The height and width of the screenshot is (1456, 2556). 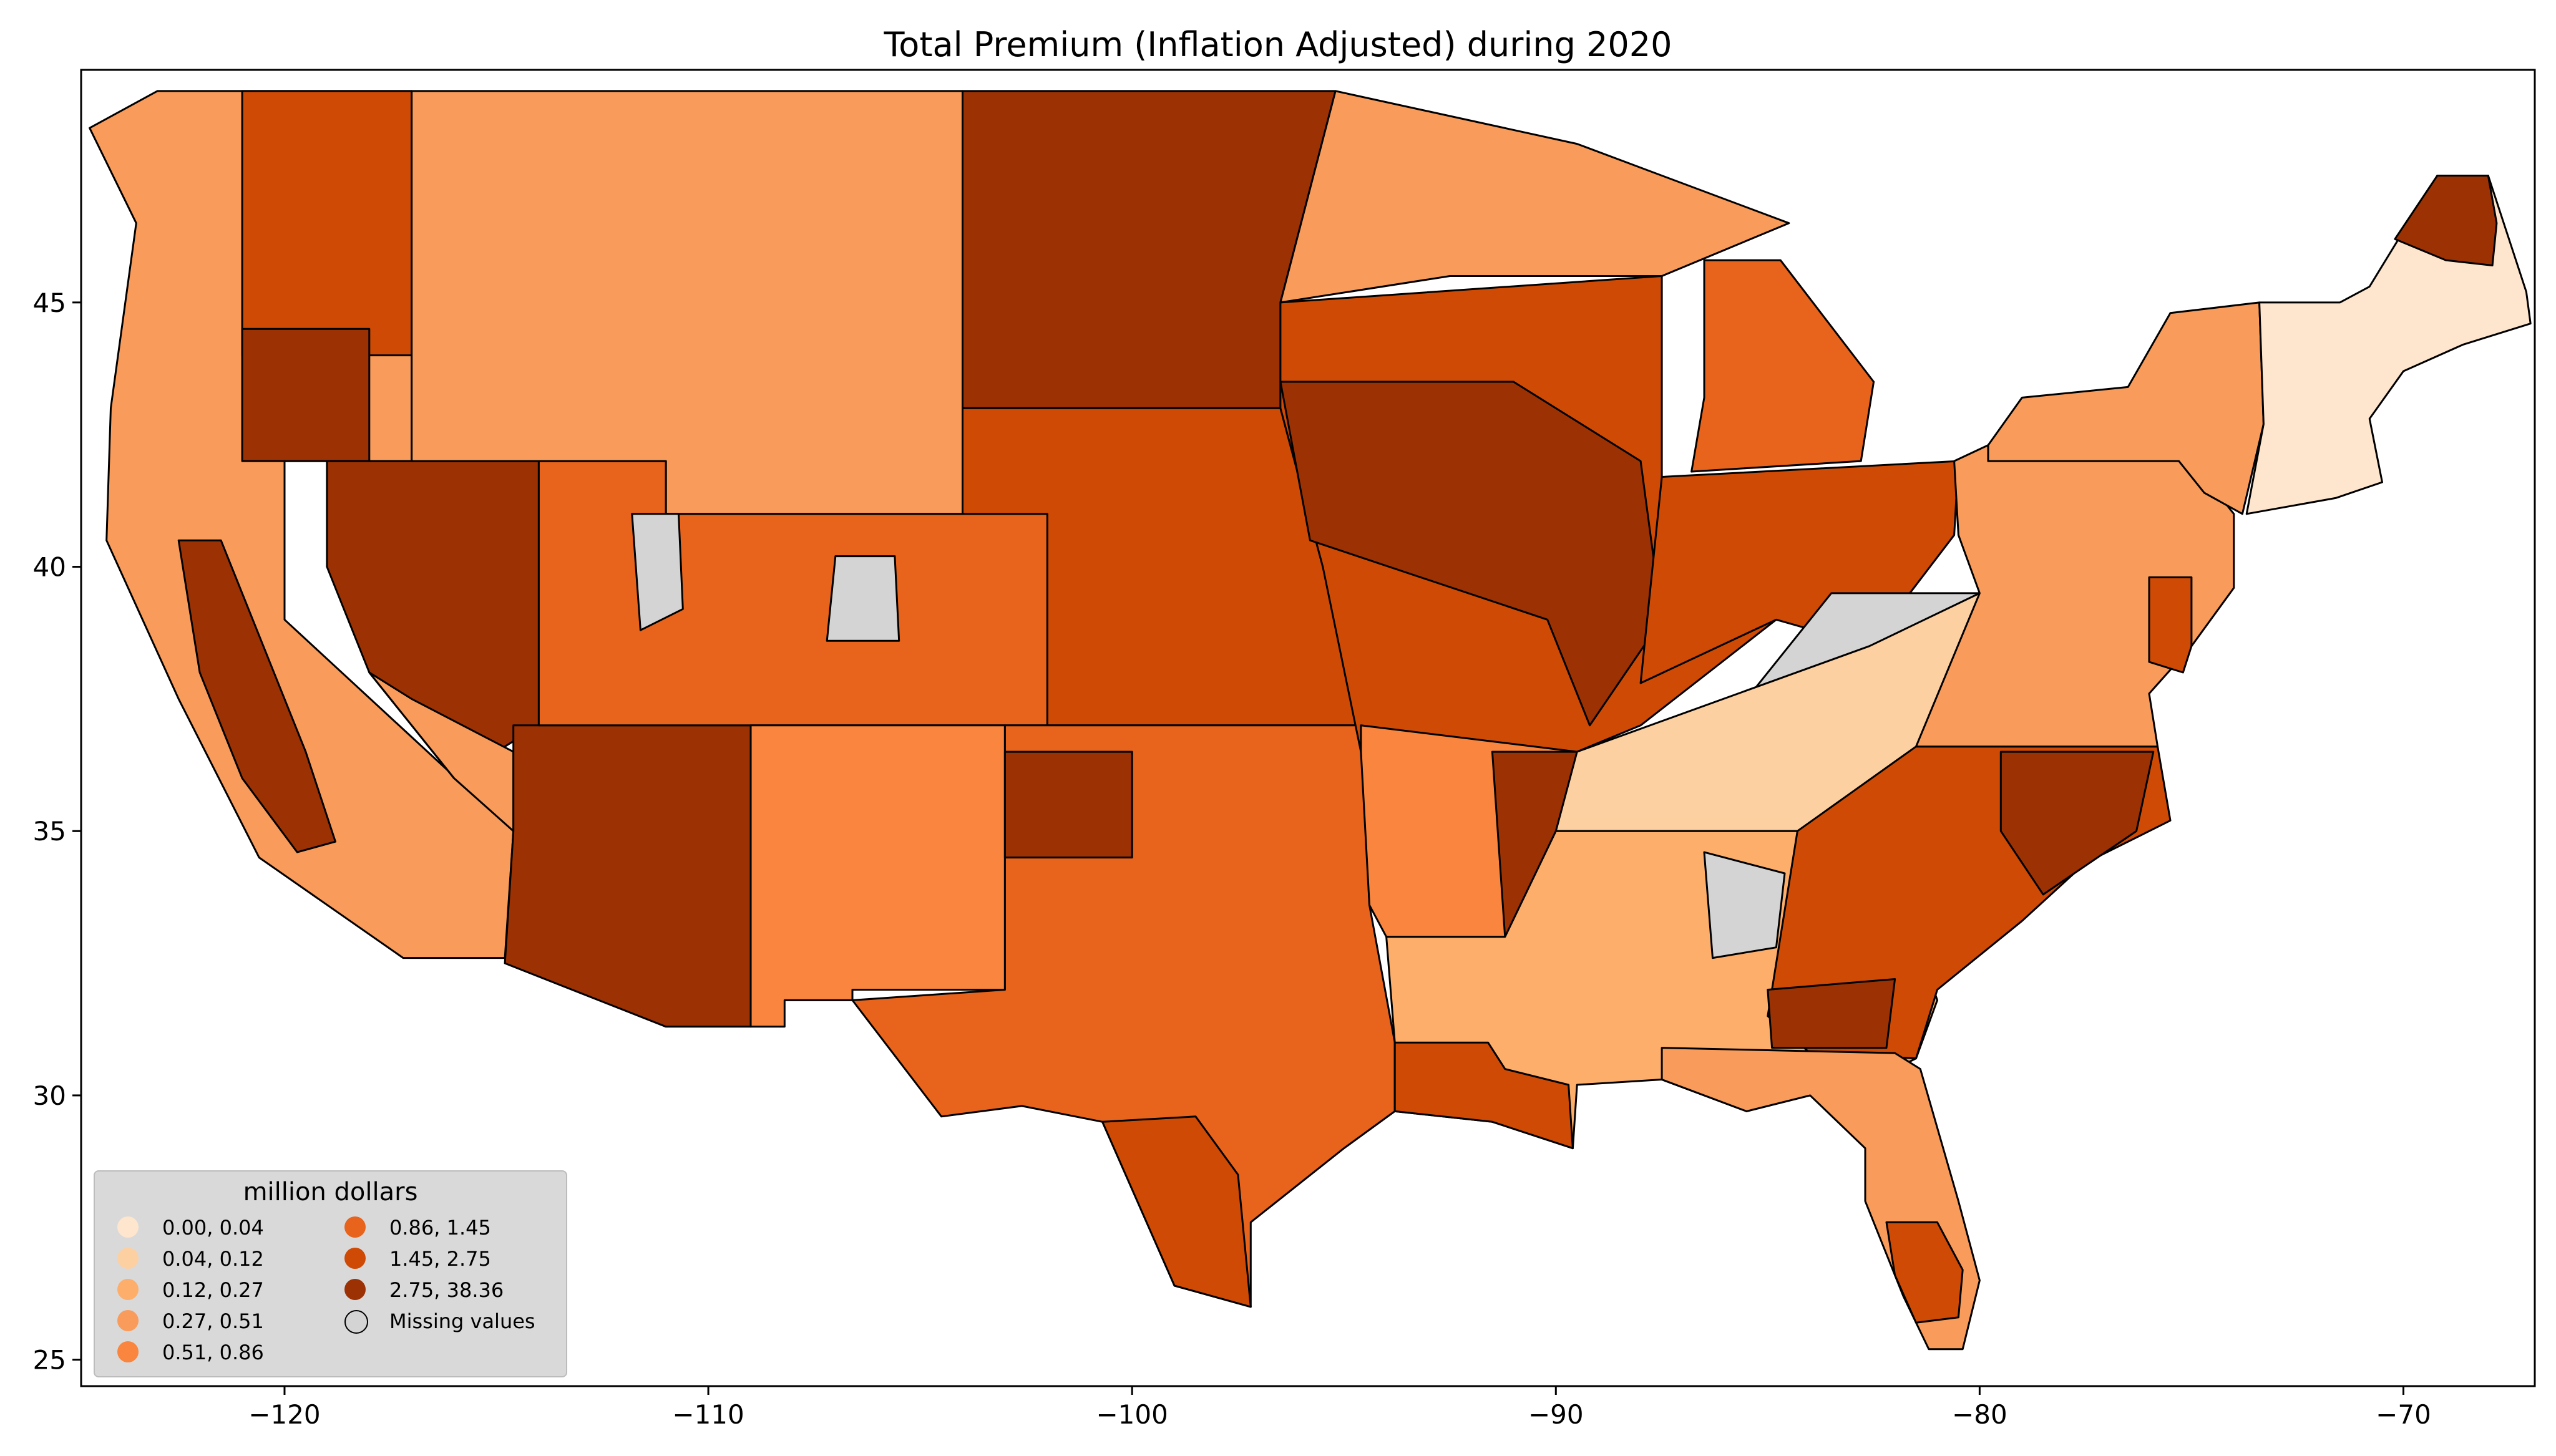 What do you see at coordinates (440, 1228) in the screenshot?
I see `legend-label: 0.86, 1.45` at bounding box center [440, 1228].